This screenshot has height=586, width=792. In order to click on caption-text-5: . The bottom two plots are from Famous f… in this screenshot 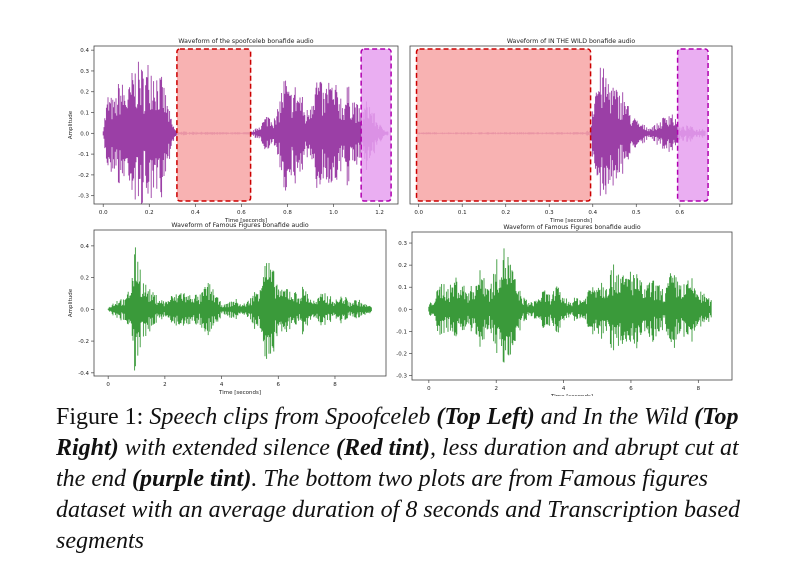, I will do `click(398, 510)`.